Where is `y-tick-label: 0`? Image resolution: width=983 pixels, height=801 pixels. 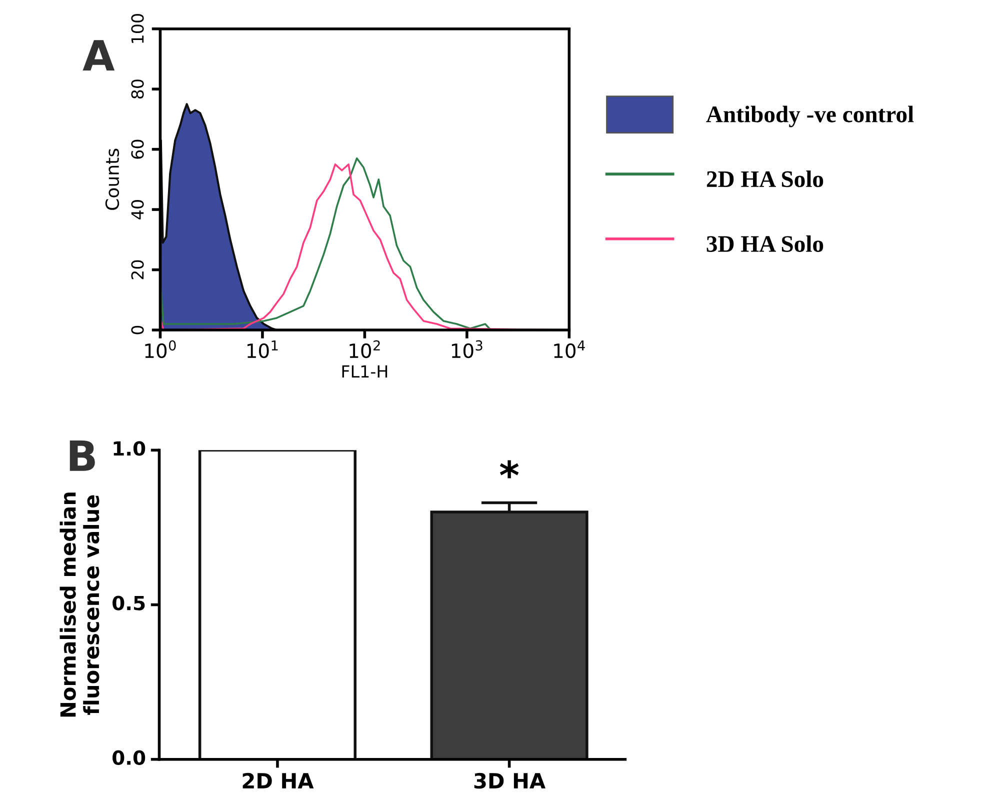 y-tick-label: 0 is located at coordinates (137, 330).